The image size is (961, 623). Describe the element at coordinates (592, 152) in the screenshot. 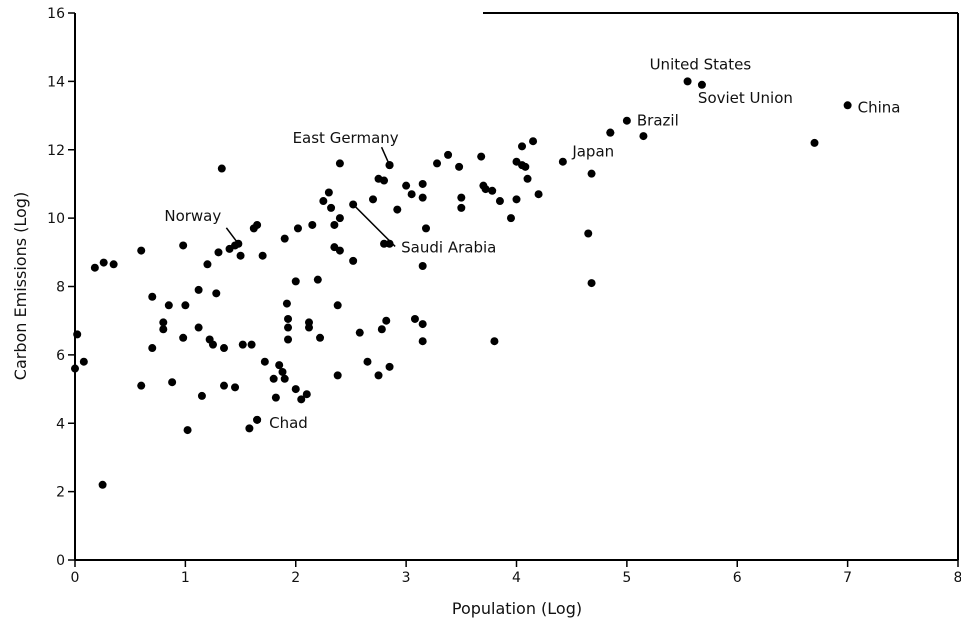

I see `point-annotation: Japan` at that location.